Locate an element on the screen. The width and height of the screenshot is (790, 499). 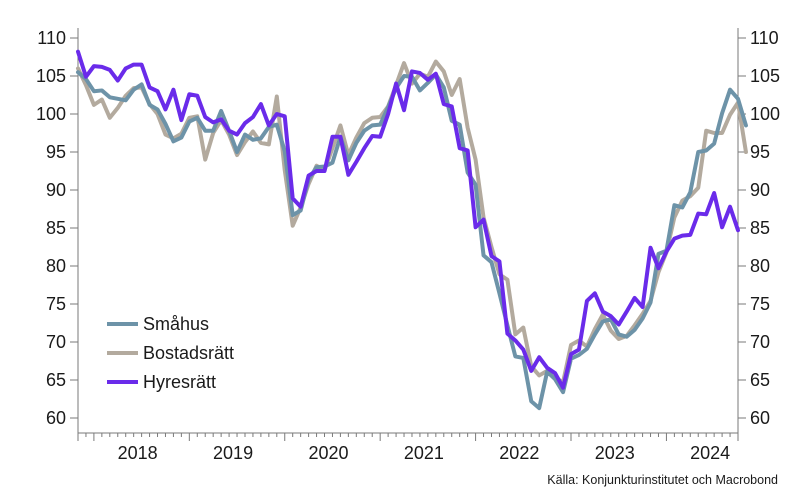
y-tick-label-right: 70 is located at coordinates (760, 342).